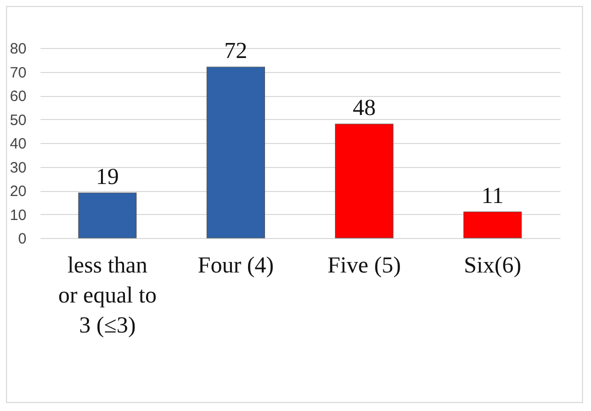 The height and width of the screenshot is (411, 591). What do you see at coordinates (107, 295) in the screenshot?
I see `x-tick-label: less than or equal to 3 (≤3)` at bounding box center [107, 295].